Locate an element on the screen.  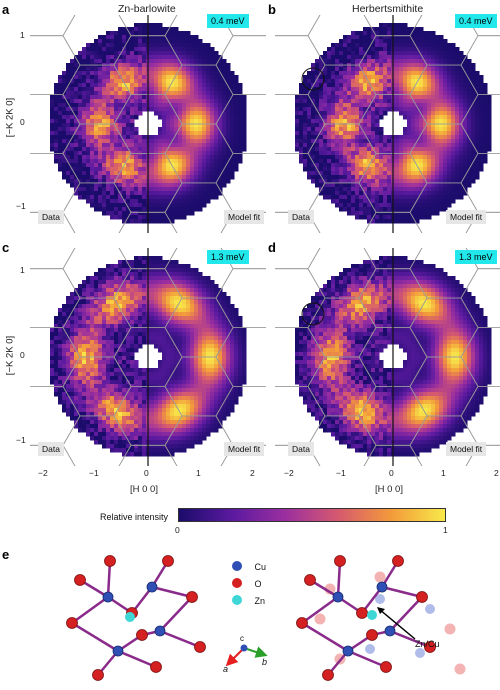
x-tick-c-0: 0 is located at coordinates (146, 473).